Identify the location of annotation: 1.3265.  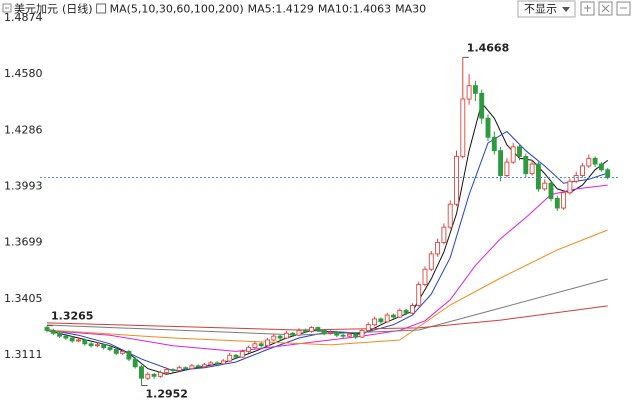
(72, 316).